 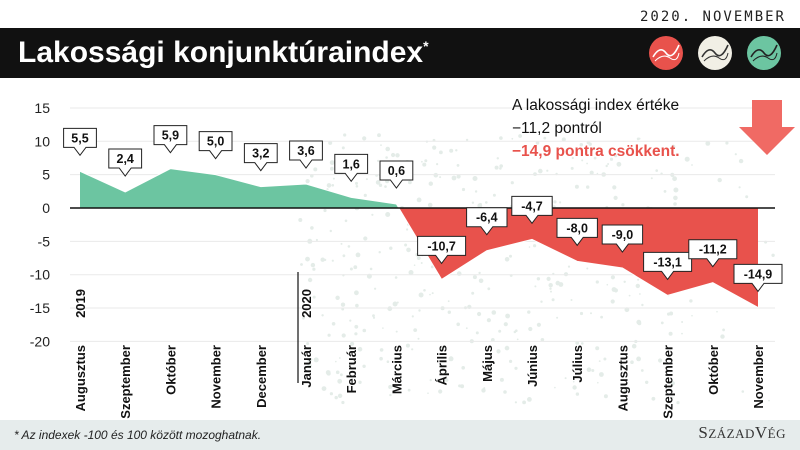 I want to click on data-label: -6,4, so click(x=487, y=221).